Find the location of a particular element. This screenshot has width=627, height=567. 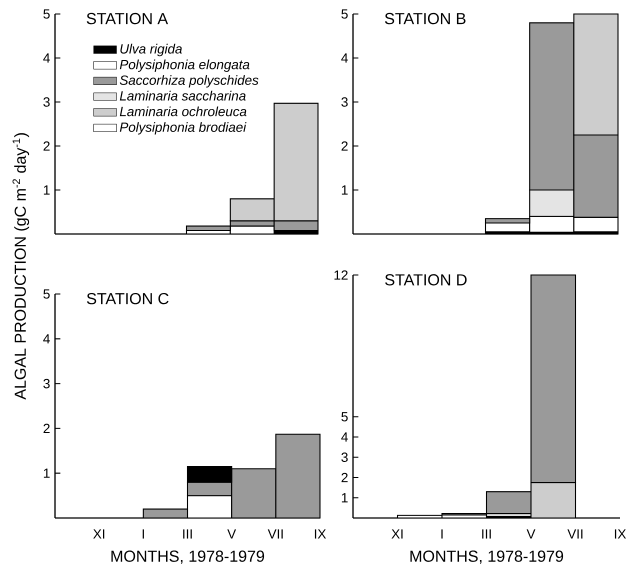

legend-label: Laminaria saccharina is located at coordinates (183, 95).